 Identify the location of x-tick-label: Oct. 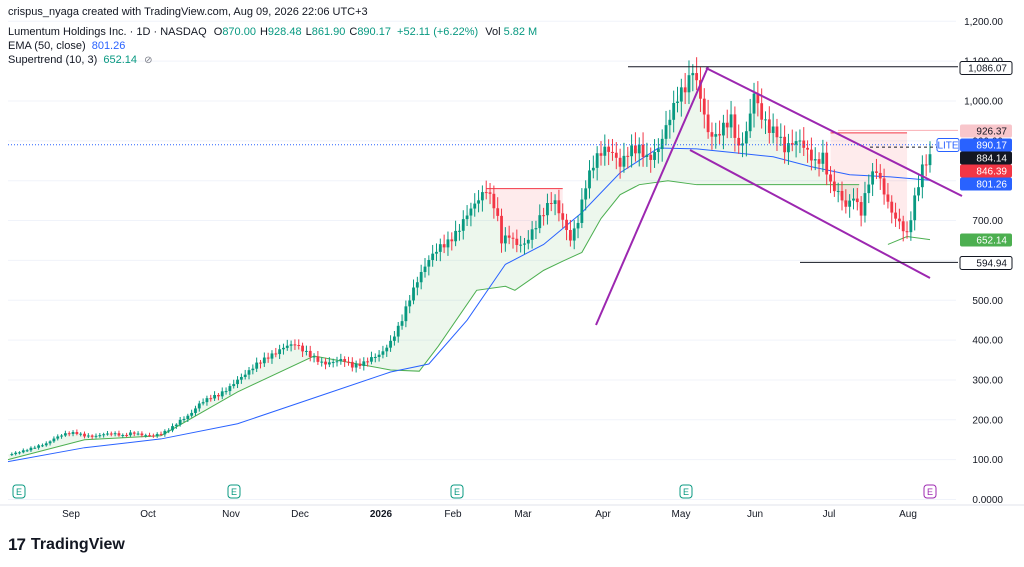
(148, 514).